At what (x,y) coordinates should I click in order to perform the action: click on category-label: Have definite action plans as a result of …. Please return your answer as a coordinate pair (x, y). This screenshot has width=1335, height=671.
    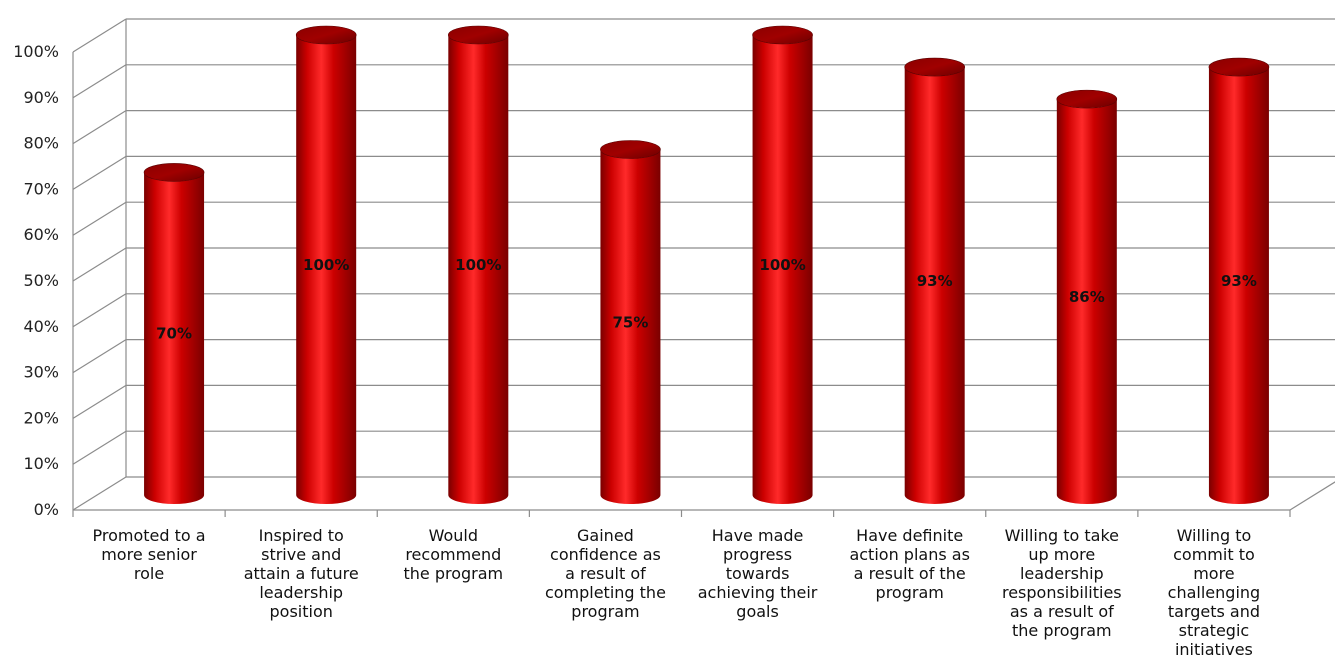
    Looking at the image, I should click on (909, 564).